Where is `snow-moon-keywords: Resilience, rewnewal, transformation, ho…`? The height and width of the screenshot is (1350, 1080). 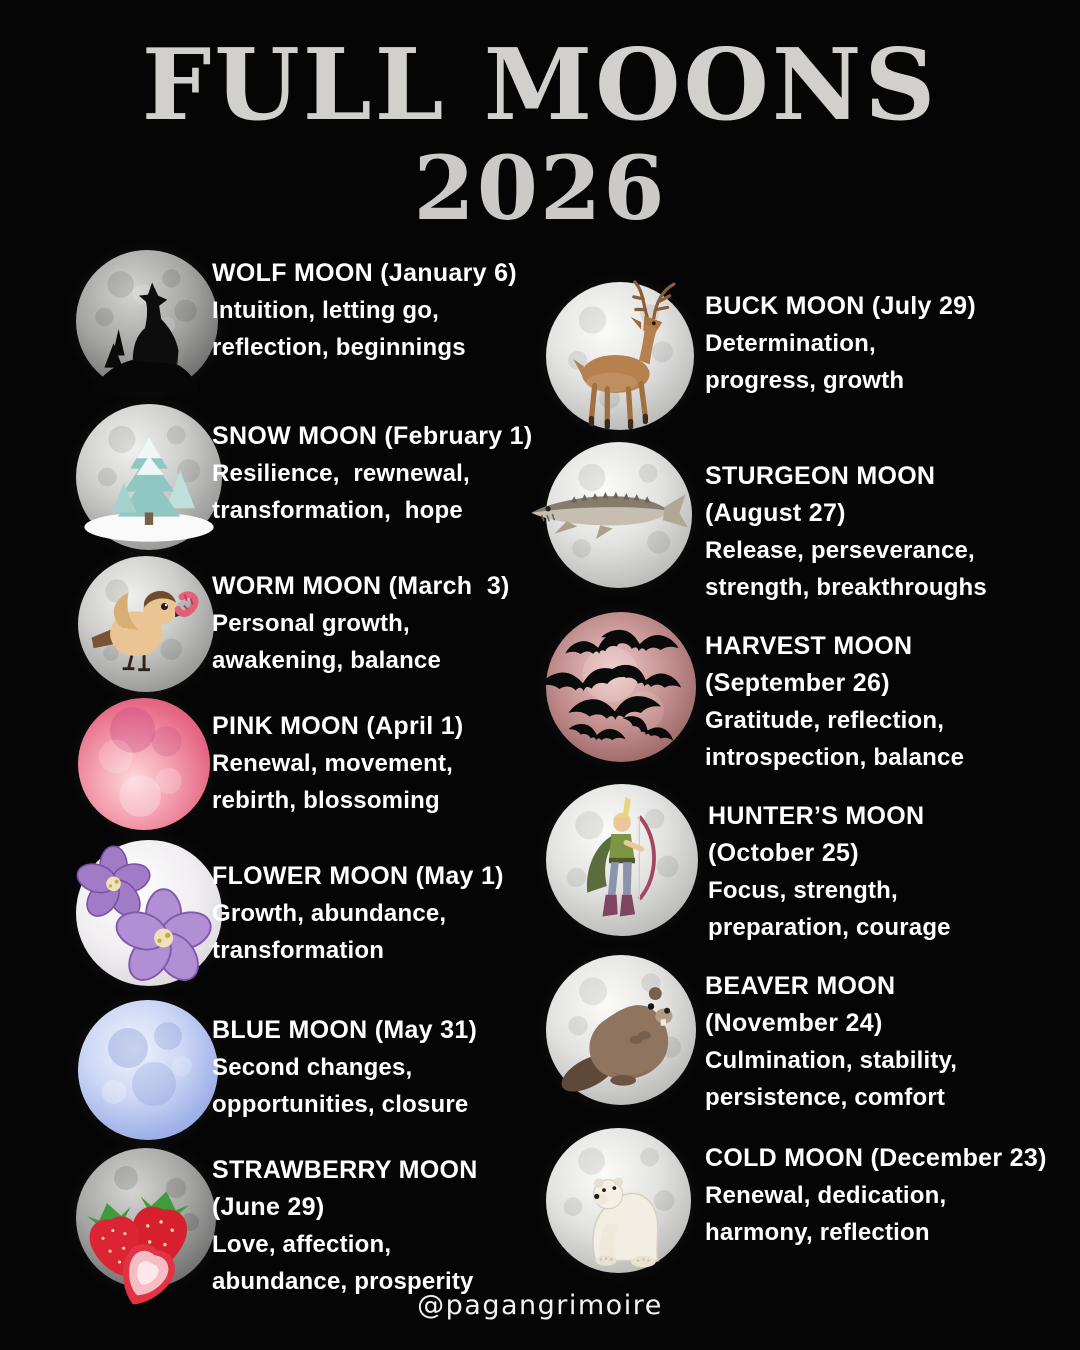 snow-moon-keywords: Resilience, rewnewal, transformation, ho… is located at coordinates (341, 492).